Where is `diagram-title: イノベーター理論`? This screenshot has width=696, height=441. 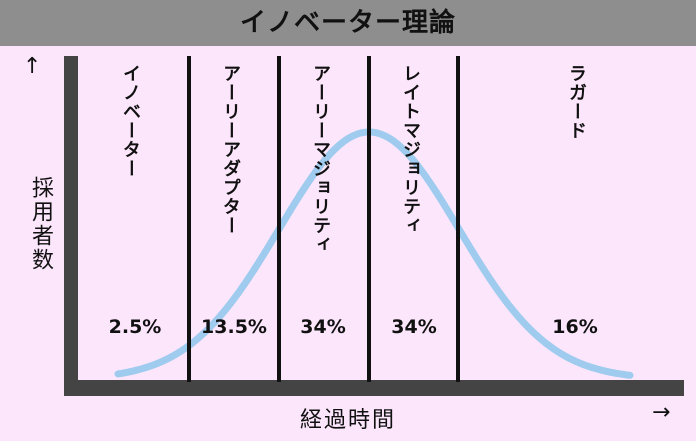
diagram-title: イノベーター理論 is located at coordinates (347, 23).